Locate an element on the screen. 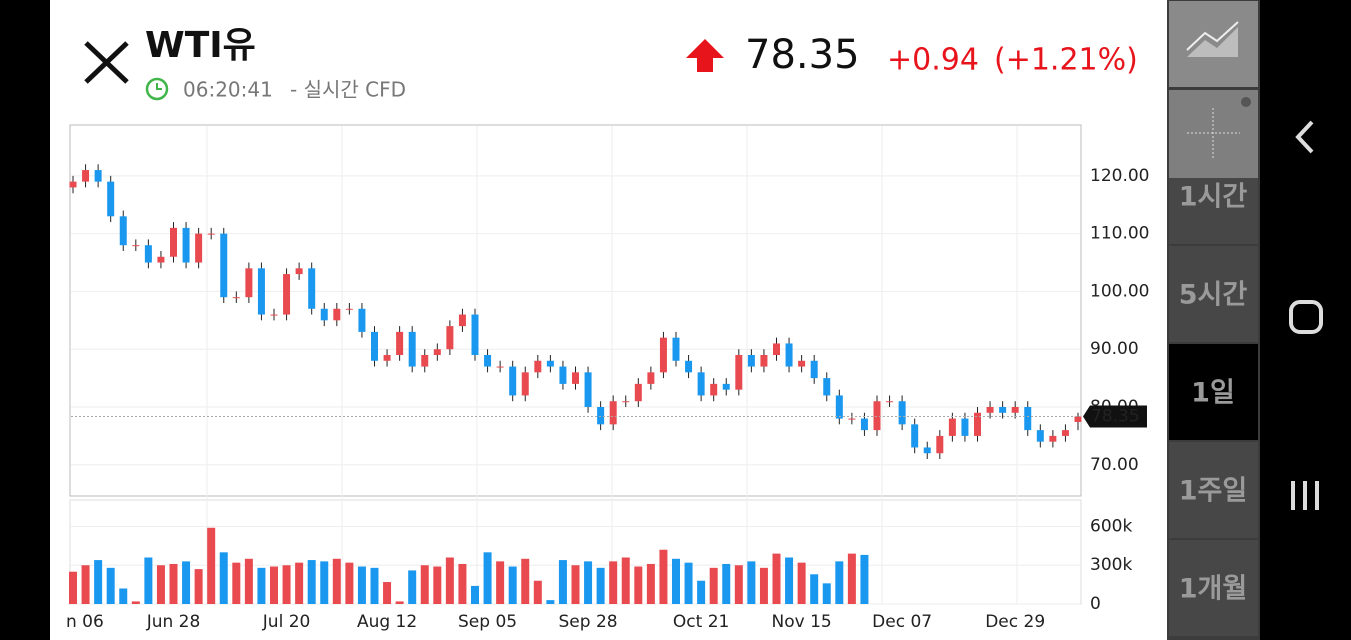 This screenshot has width=1351, height=640. interval-label: 1개월 is located at coordinates (1213, 589).